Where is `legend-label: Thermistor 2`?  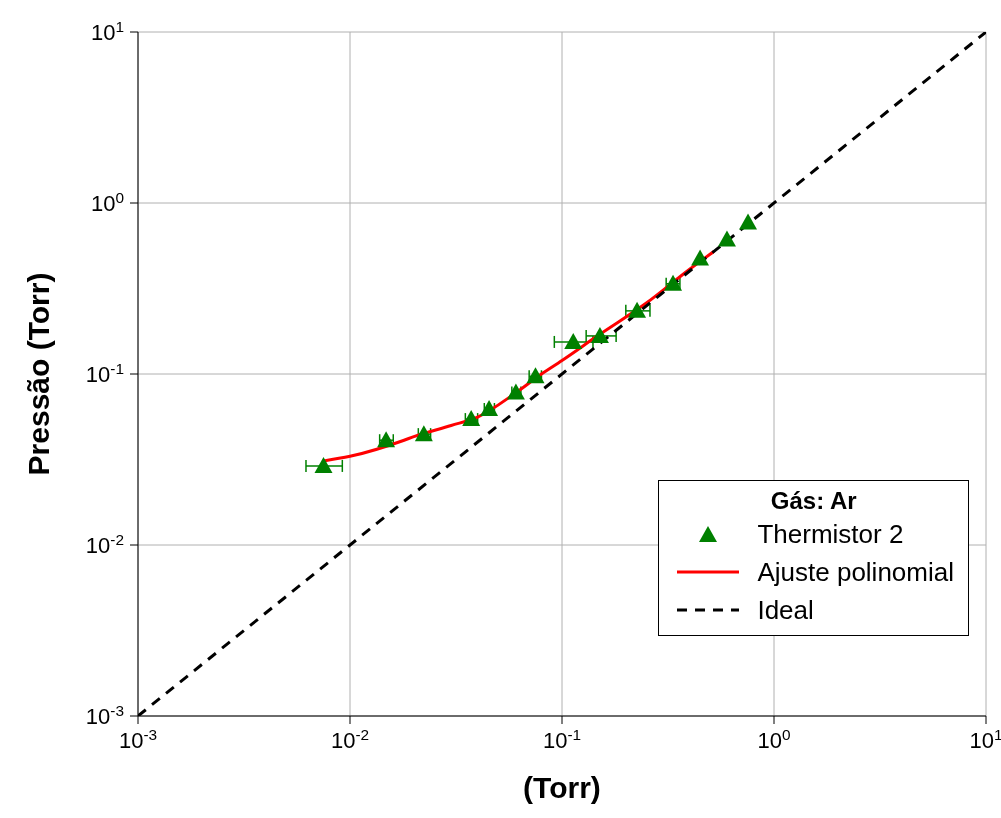
legend-label: Thermistor 2 is located at coordinates (830, 534).